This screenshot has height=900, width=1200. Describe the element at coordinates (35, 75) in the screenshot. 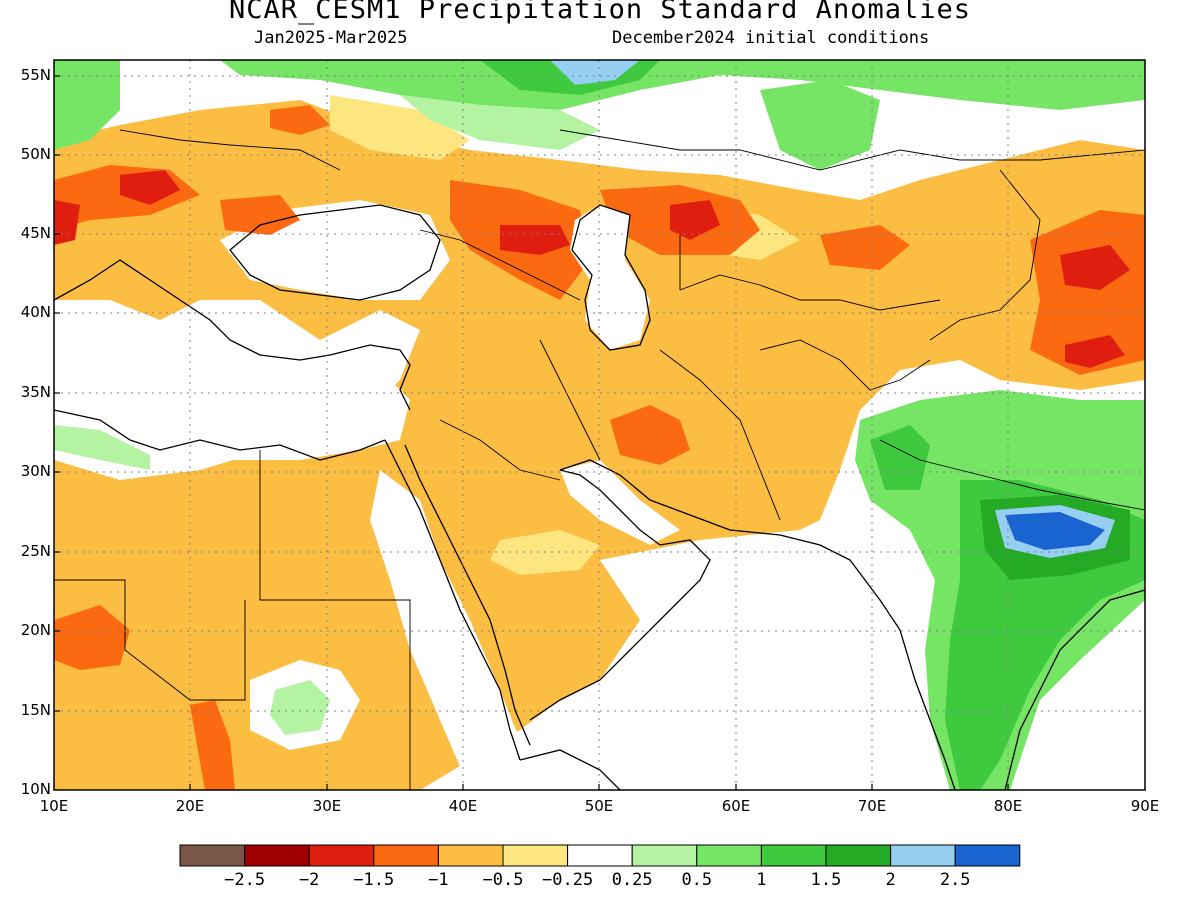

I see `lat-label-55n: 55N` at that location.